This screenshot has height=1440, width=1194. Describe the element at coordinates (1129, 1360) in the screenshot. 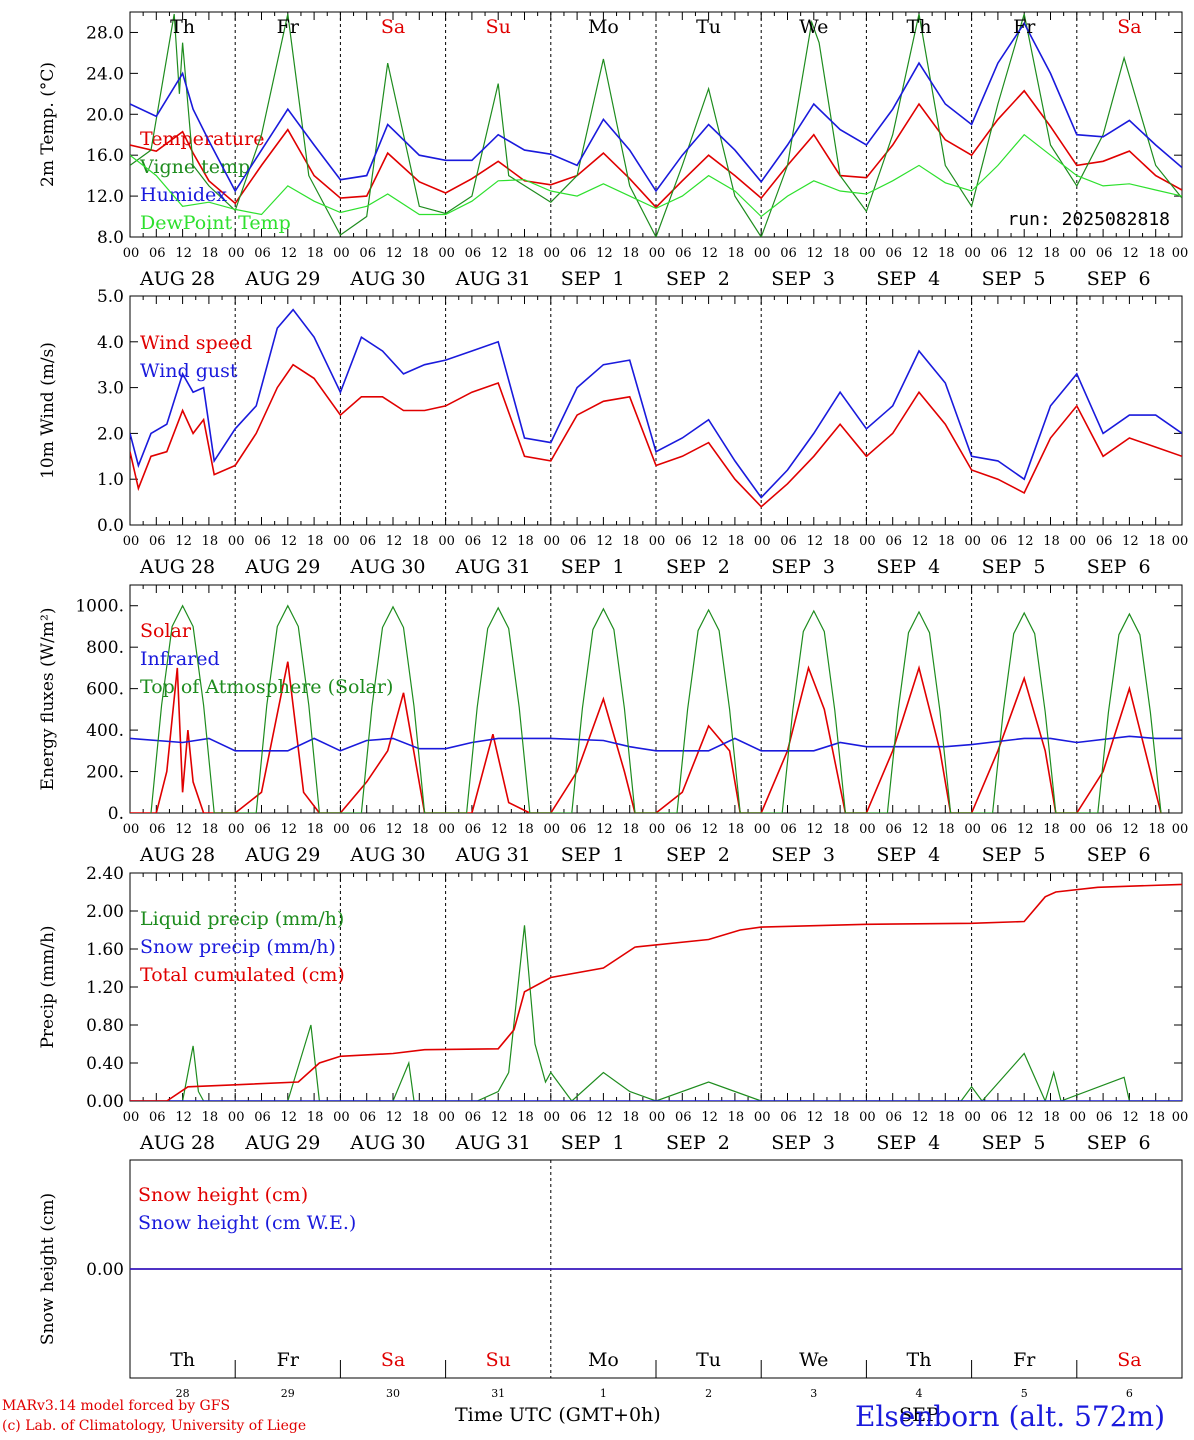

I see `weekday-label: Sa` at that location.